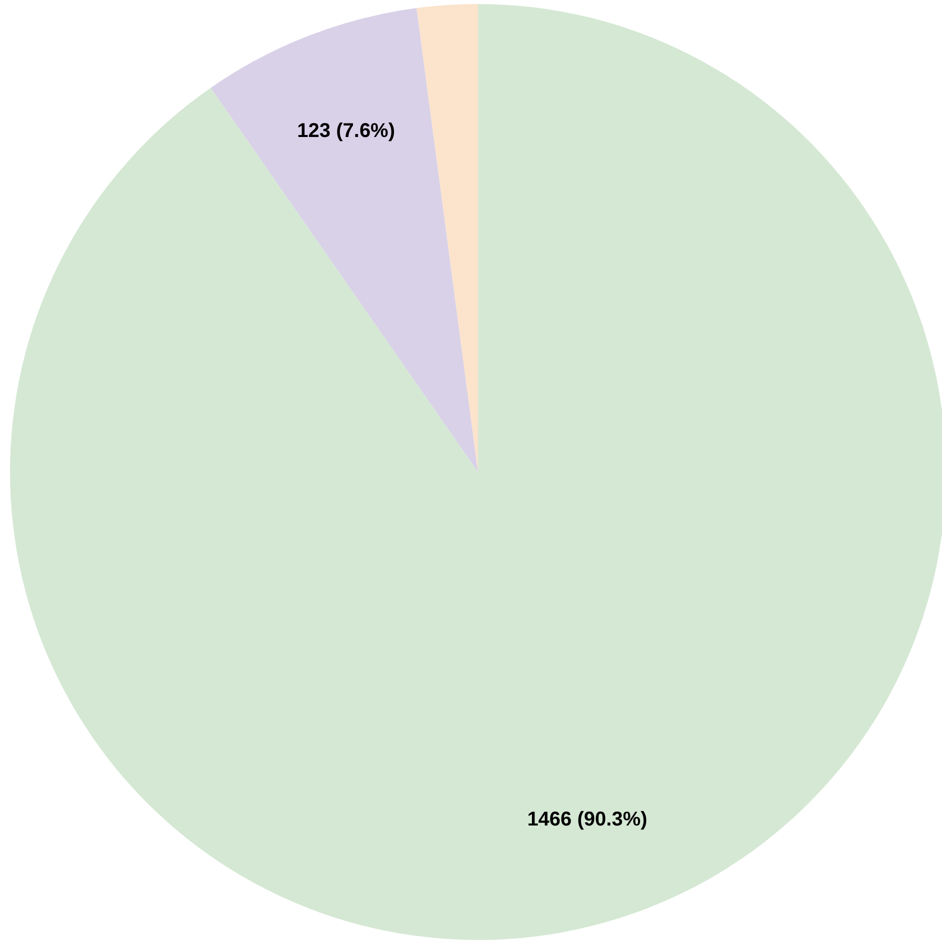 The image size is (942, 943). I want to click on data-label: 123 (7.6%), so click(346, 131).